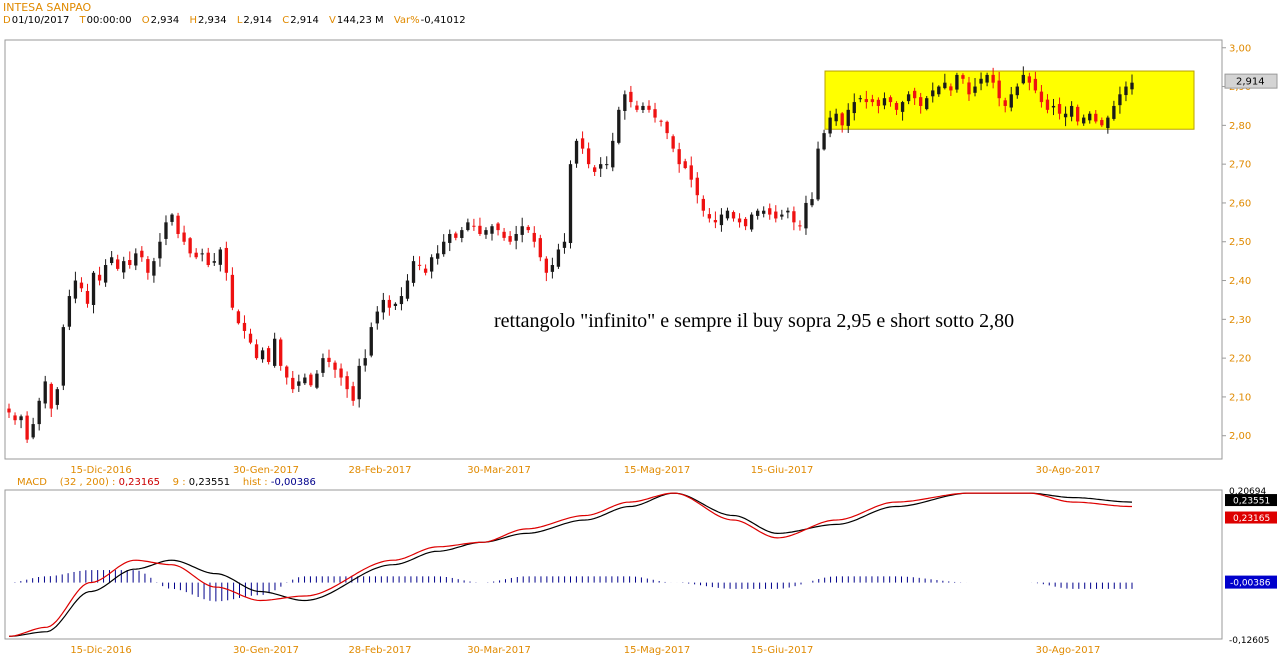 Image resolution: width=1278 pixels, height=668 pixels. What do you see at coordinates (252, 482) in the screenshot?
I see `hist-legend-name: hist` at bounding box center [252, 482].